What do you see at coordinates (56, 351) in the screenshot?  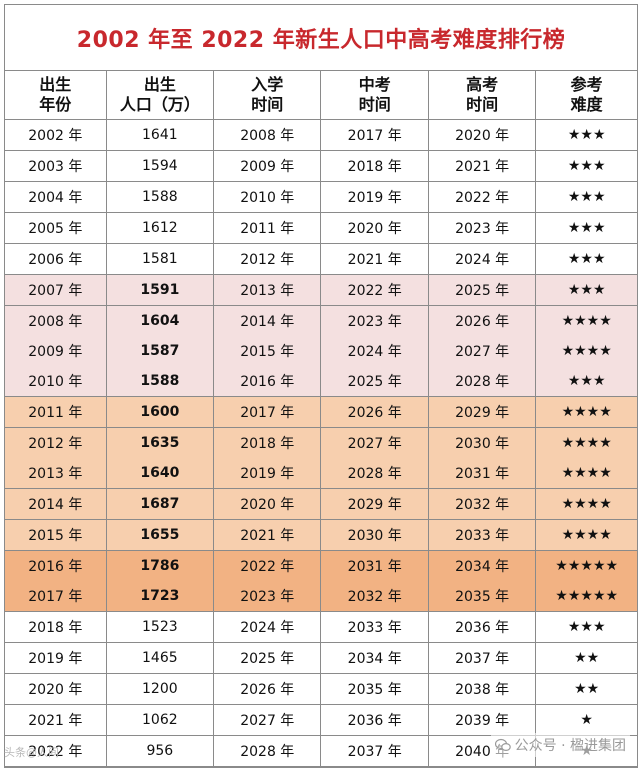 I see `birth-year-cell: 2009 年` at bounding box center [56, 351].